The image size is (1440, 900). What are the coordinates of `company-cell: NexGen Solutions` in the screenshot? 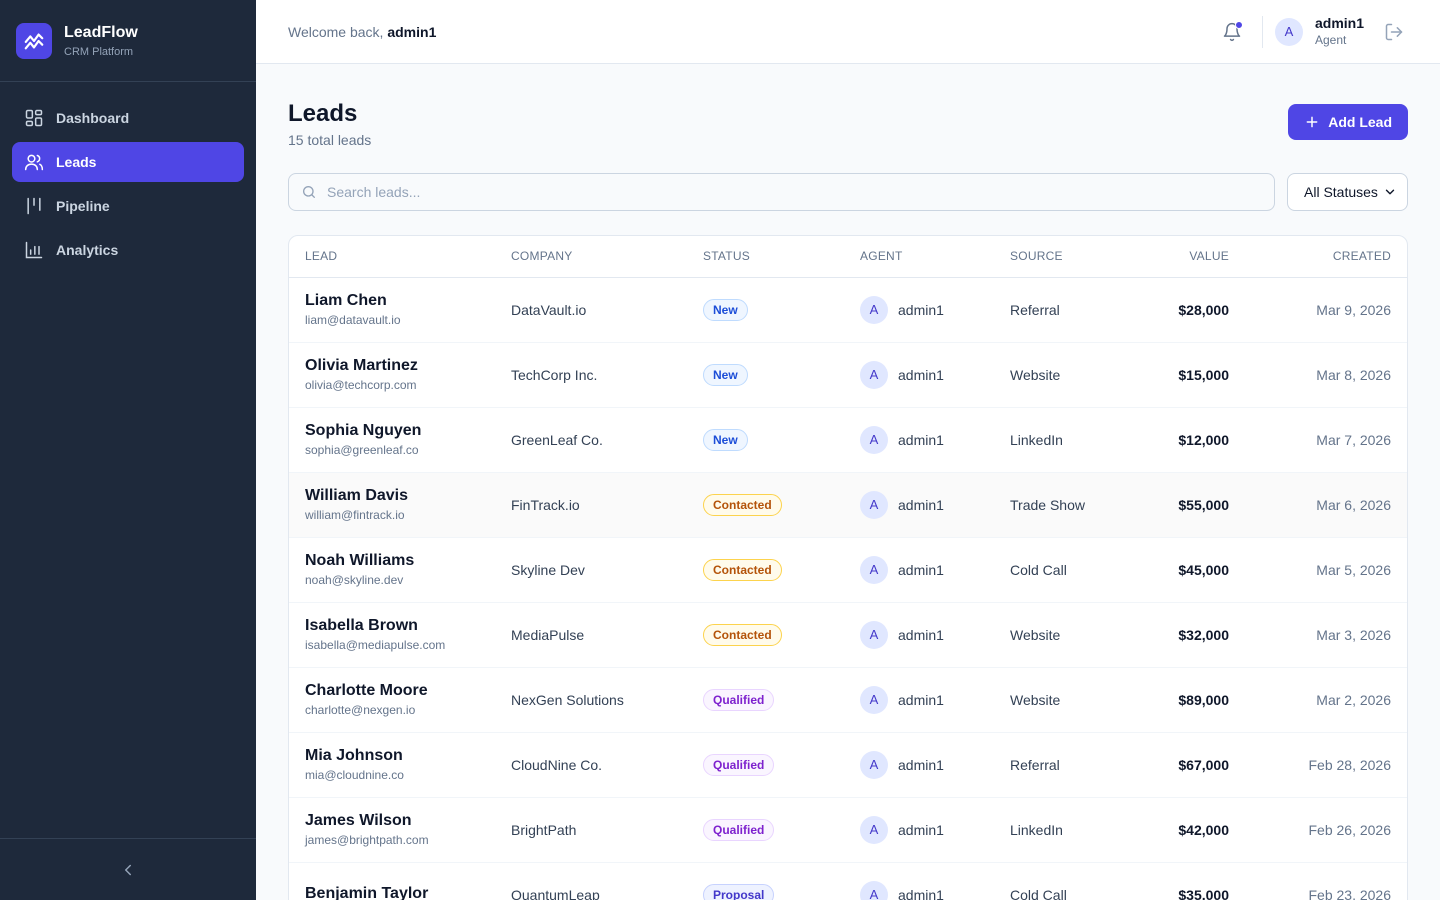 It's located at (607, 700).